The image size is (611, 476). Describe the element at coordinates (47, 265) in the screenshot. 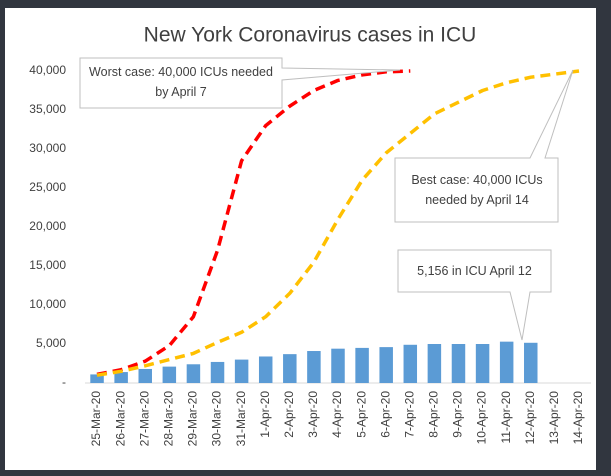

I see `y-tick-label: 15,000` at that location.